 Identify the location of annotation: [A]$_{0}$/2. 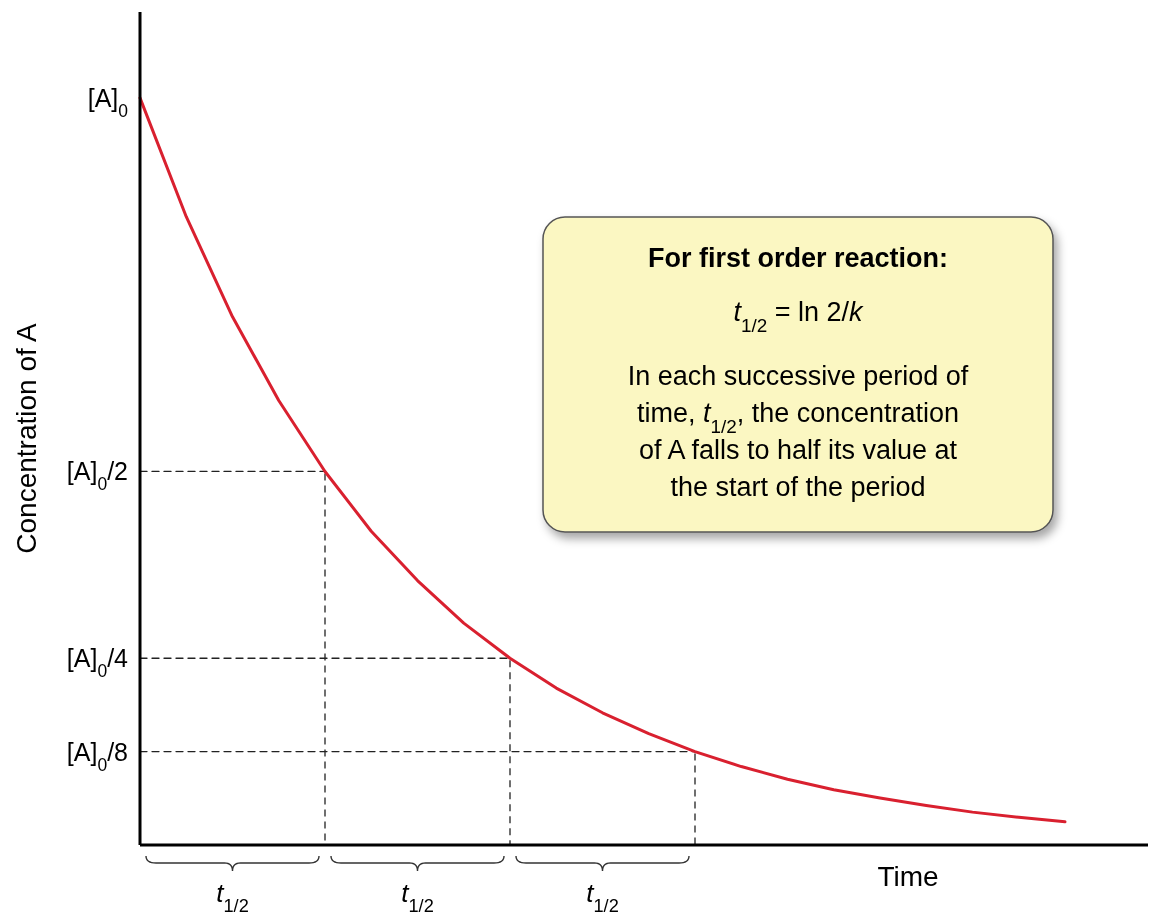
(97, 476).